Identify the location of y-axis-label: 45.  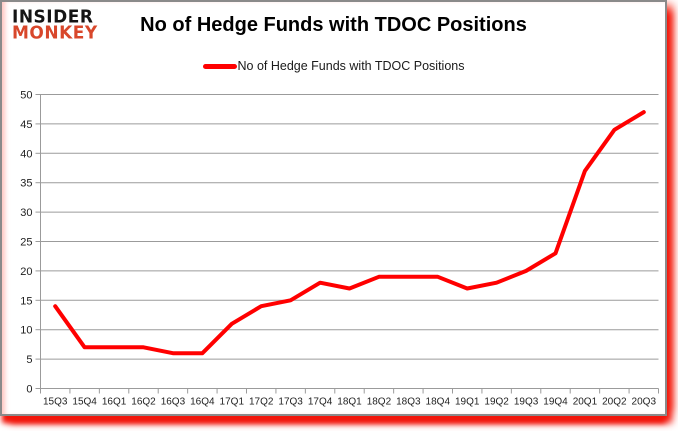
(26, 125).